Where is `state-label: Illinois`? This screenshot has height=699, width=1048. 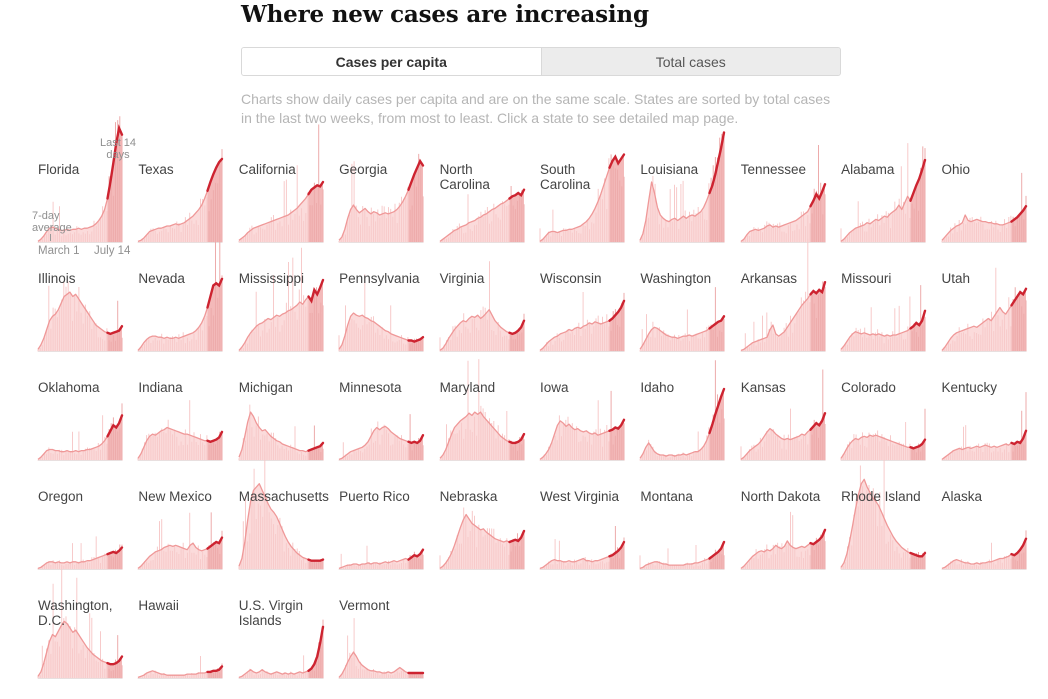
state-label: Illinois is located at coordinates (57, 278).